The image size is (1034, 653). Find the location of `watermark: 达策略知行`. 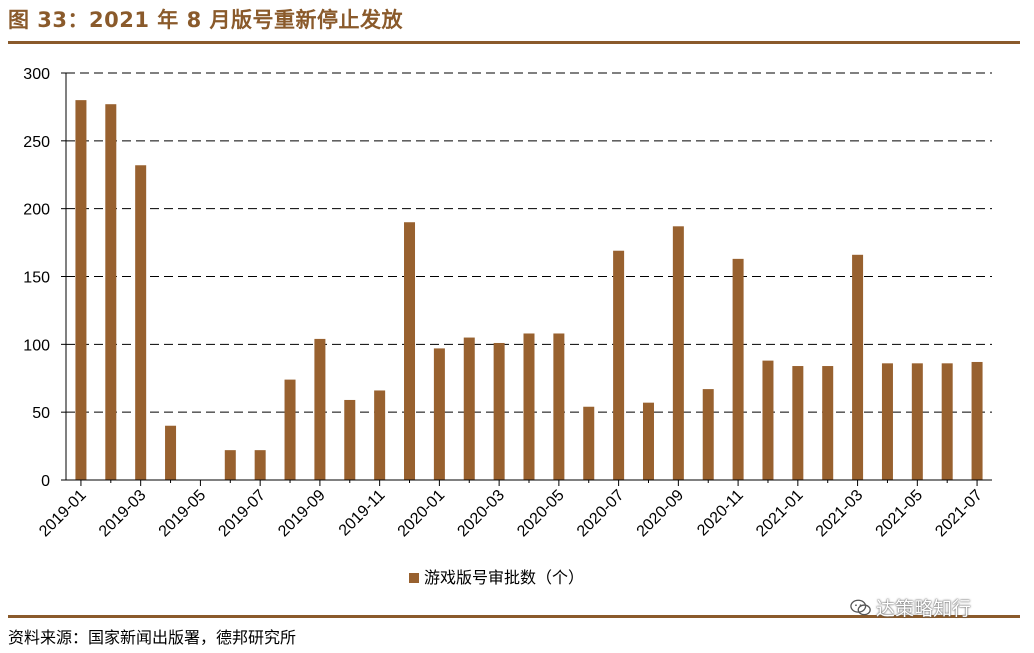

watermark: 达策略知行 is located at coordinates (910, 607).